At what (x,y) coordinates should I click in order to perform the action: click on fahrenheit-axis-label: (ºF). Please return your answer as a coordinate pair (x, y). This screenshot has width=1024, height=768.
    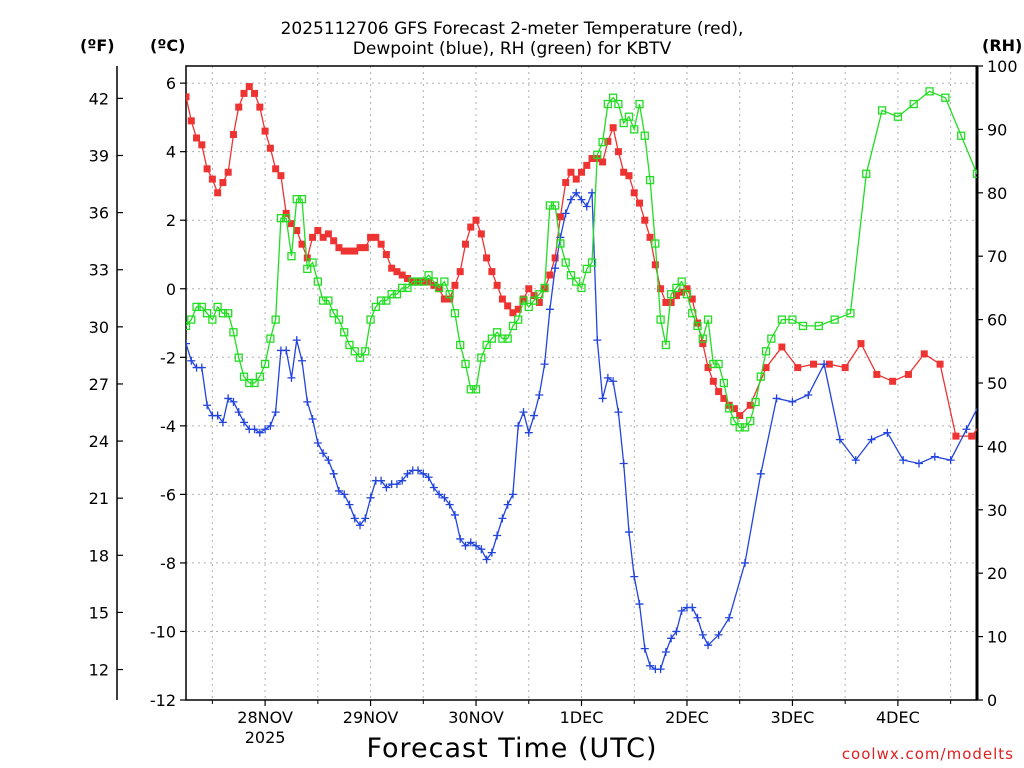
    Looking at the image, I should click on (97, 45).